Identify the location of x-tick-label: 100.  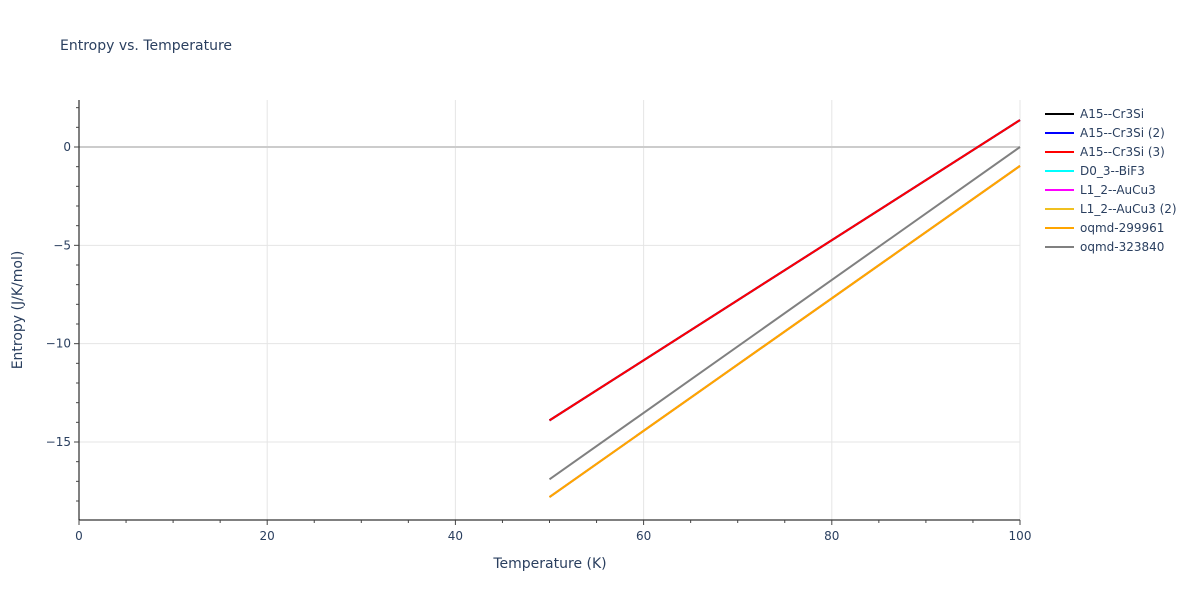
(1020, 536).